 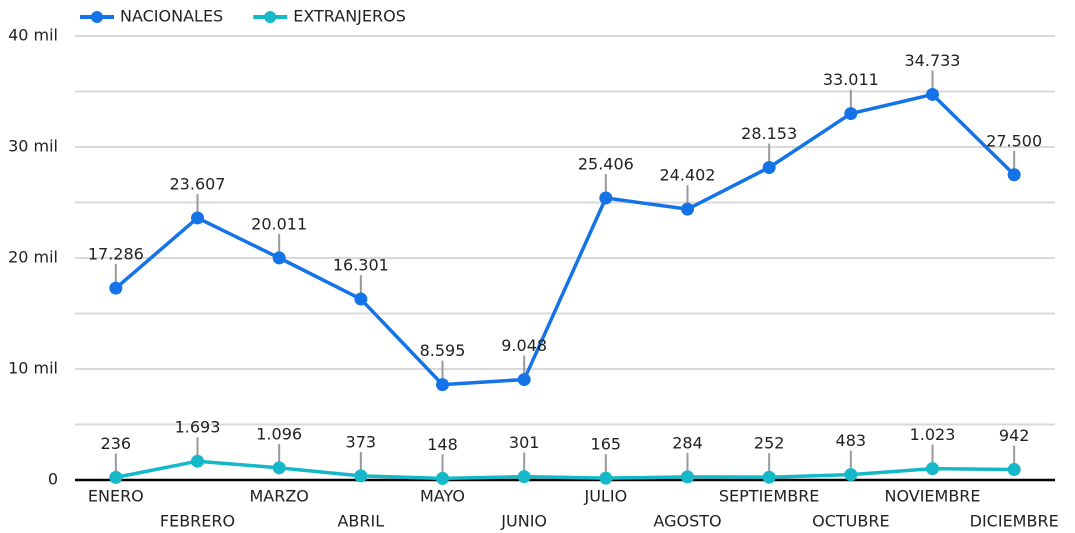 What do you see at coordinates (523, 521) in the screenshot?
I see `x-tick-label: JUNIO` at bounding box center [523, 521].